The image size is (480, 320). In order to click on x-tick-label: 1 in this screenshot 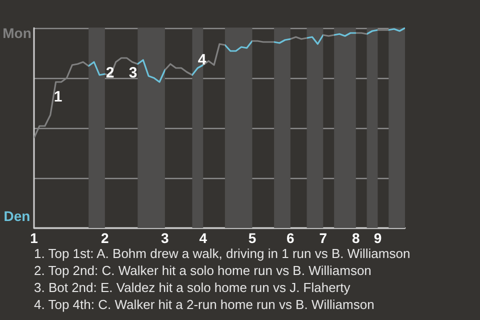, I will do `click(34, 238)`.